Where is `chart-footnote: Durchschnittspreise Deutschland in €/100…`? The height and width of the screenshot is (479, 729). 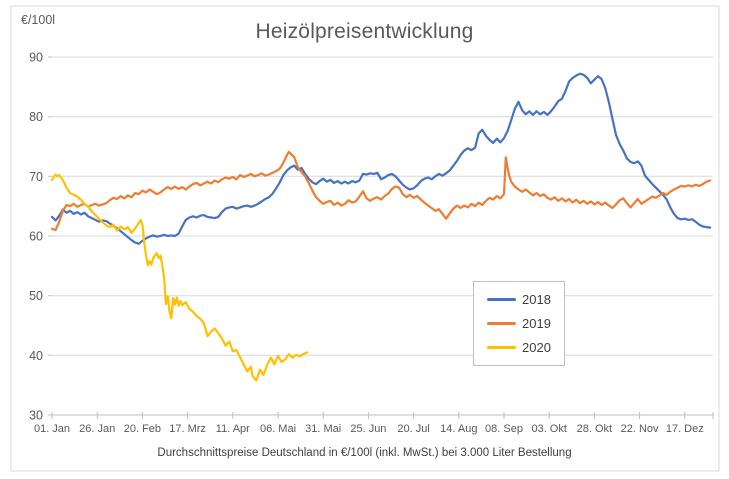 chart-footnote: Durchschnittspreise Deutschland in €/100… is located at coordinates (364, 453).